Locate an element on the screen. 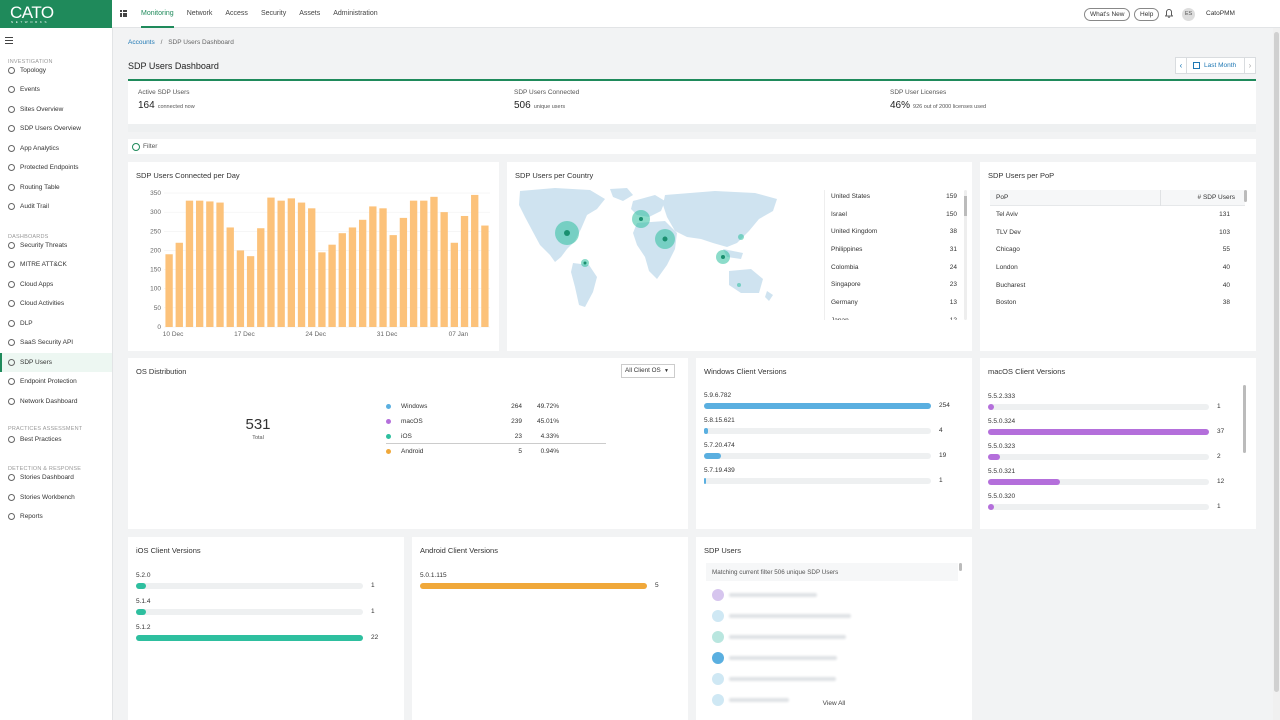 The height and width of the screenshot is (720, 1280). pop-col-header: PoP is located at coordinates (1002, 197).